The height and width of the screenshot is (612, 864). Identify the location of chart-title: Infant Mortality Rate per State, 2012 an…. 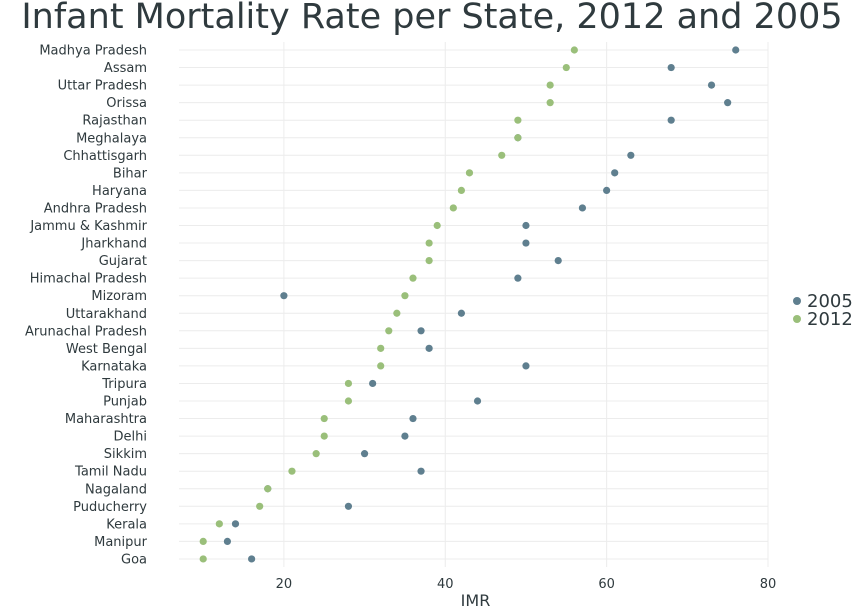
(432, 18).